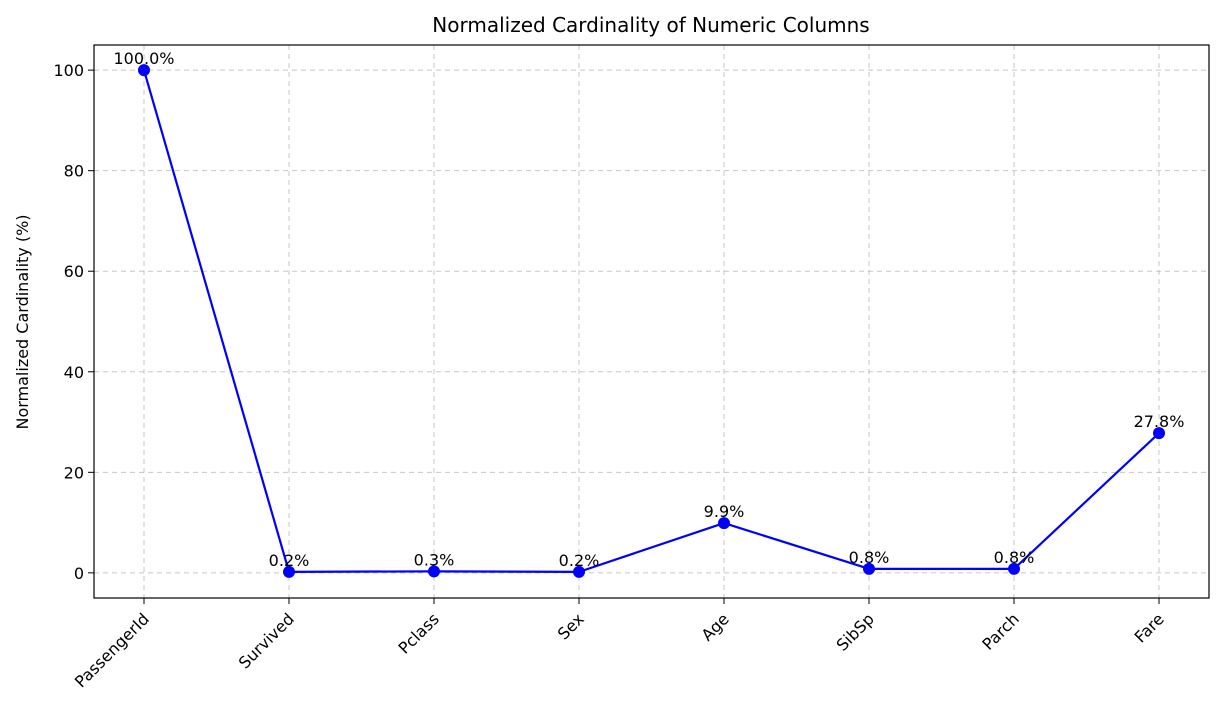  Describe the element at coordinates (1159, 421) in the screenshot. I see `data-label: 27.8%` at that location.